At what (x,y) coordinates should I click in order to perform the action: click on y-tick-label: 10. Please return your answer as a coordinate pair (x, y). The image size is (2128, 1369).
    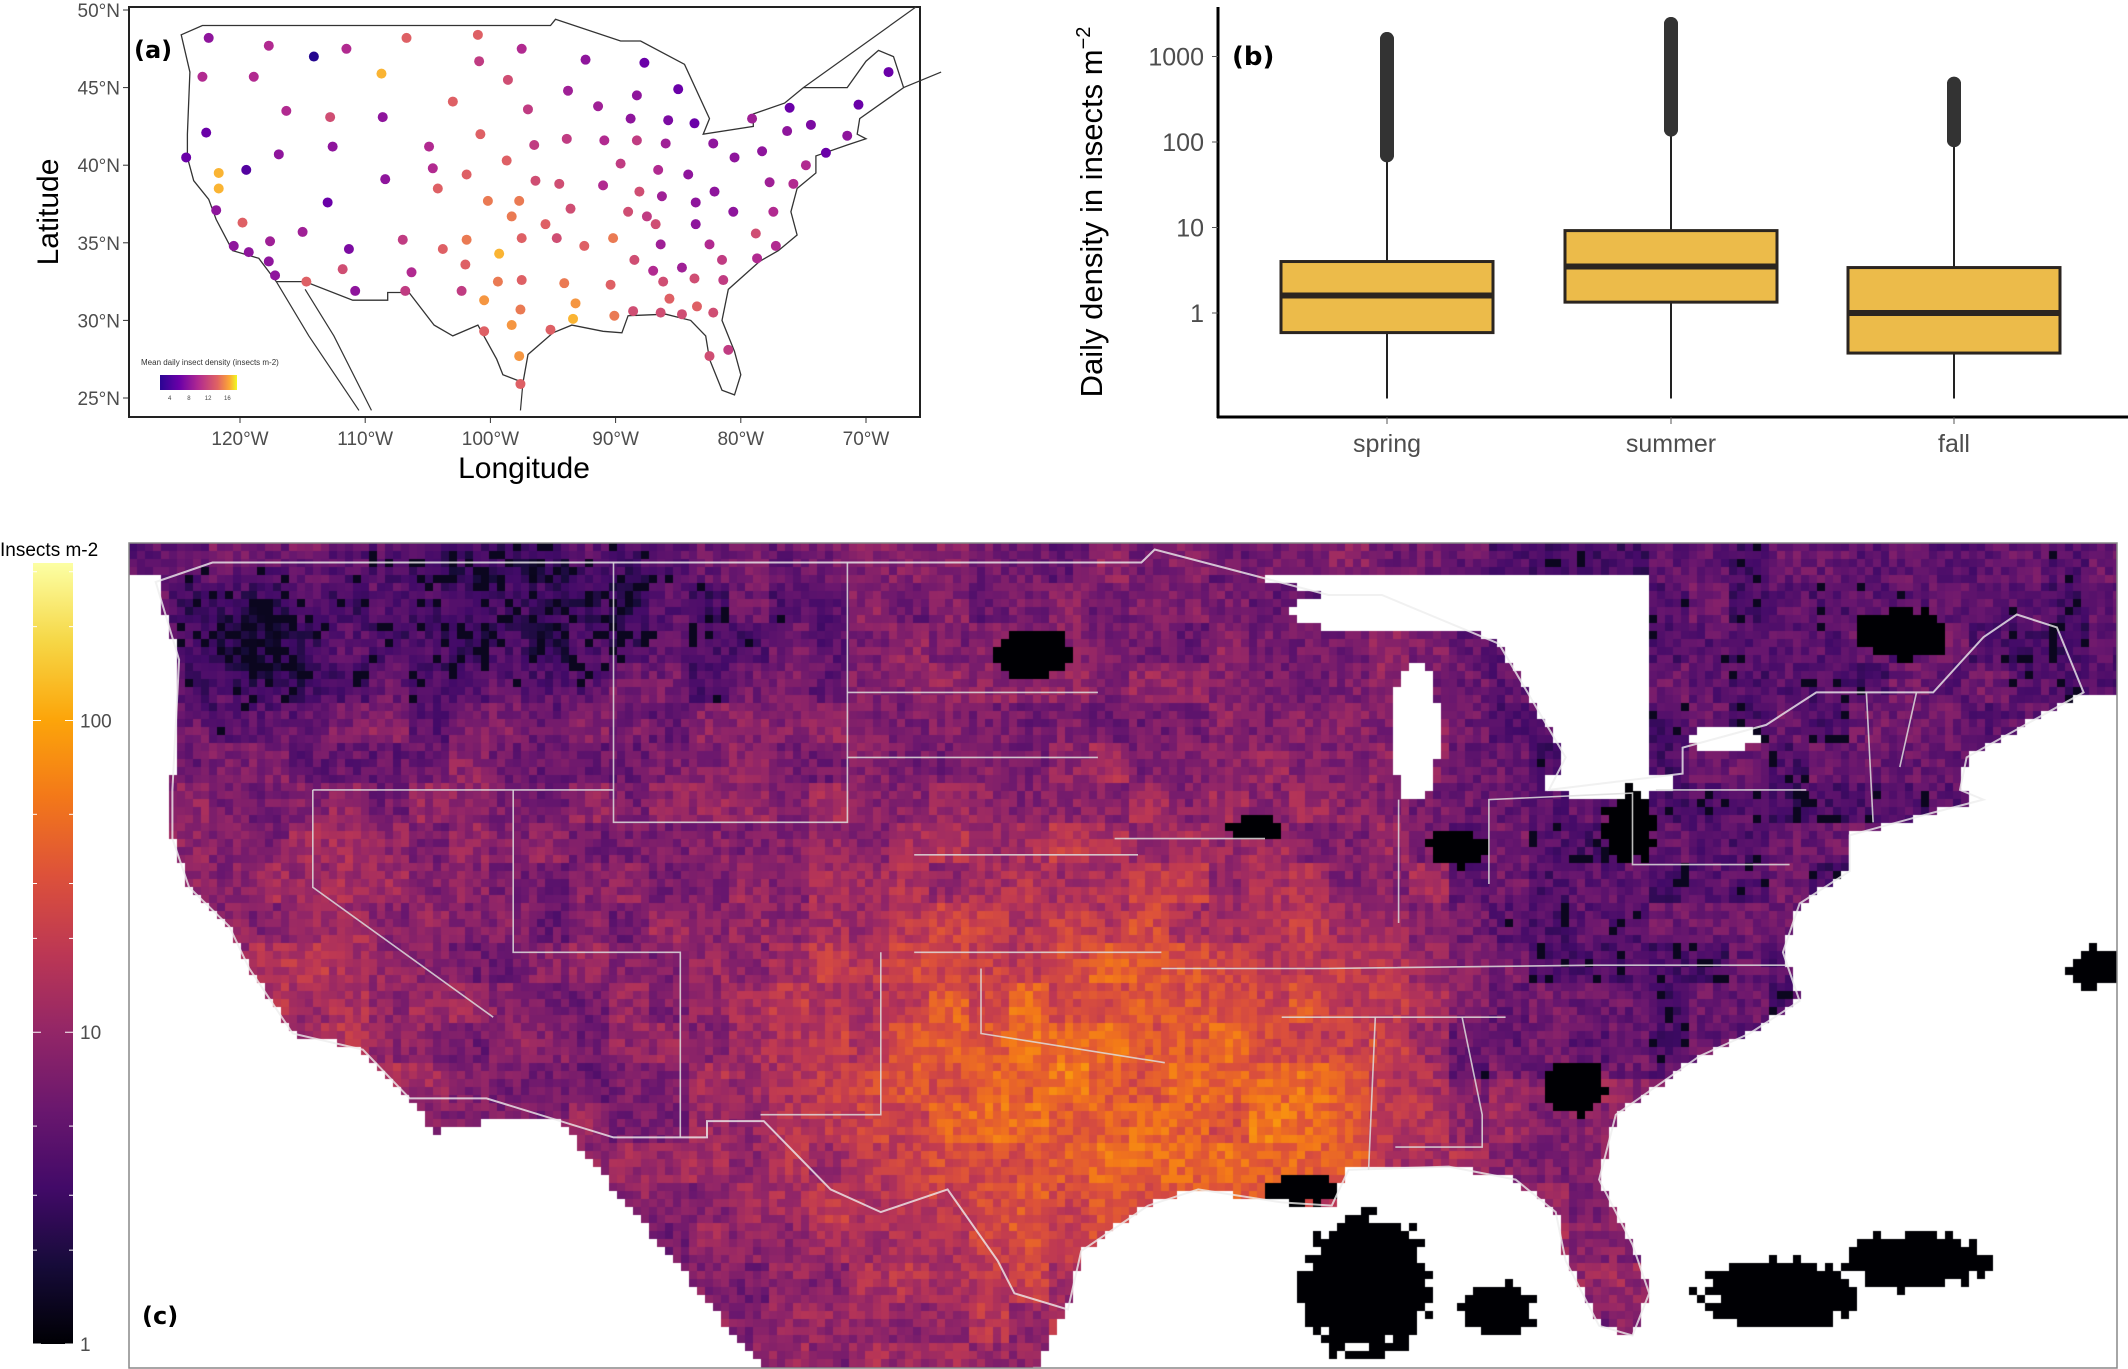
    Looking at the image, I should click on (1190, 229).